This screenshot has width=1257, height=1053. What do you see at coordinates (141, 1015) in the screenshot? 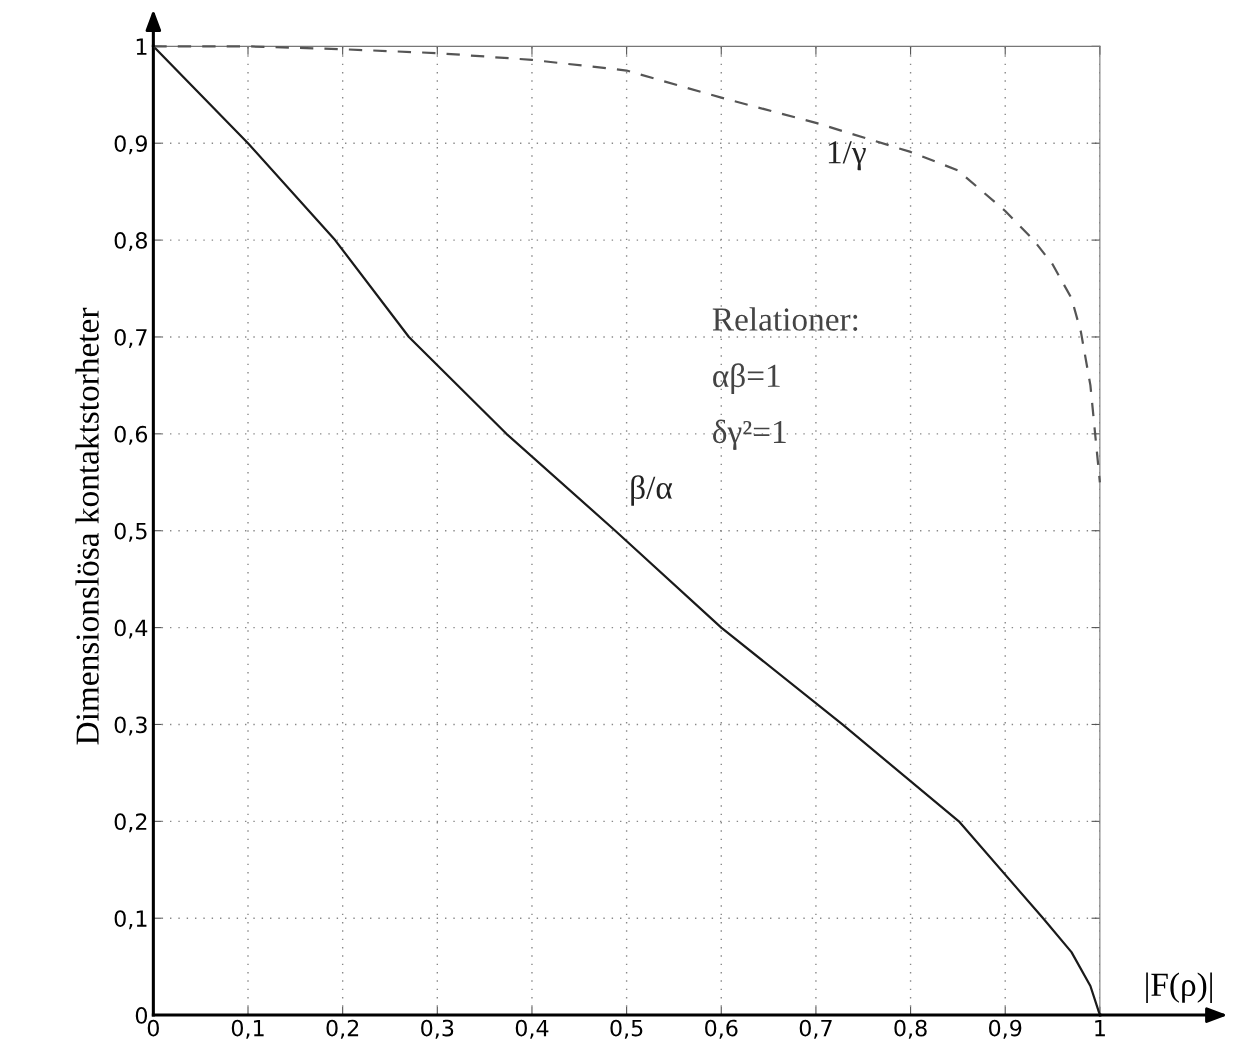
I see `y-tick-label: 0` at bounding box center [141, 1015].